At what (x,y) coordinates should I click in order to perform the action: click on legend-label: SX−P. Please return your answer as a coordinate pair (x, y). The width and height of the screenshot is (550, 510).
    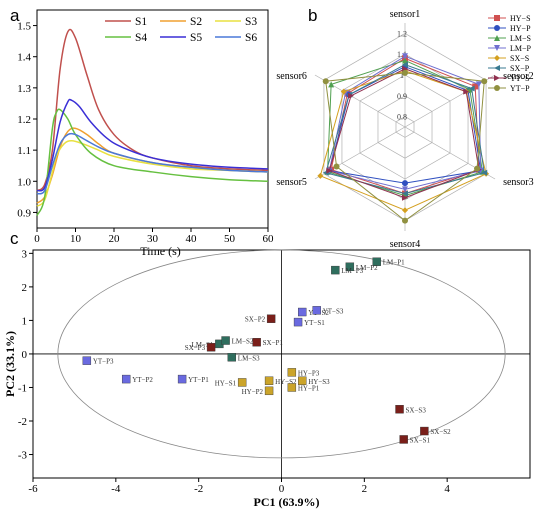
    Looking at the image, I should click on (520, 68).